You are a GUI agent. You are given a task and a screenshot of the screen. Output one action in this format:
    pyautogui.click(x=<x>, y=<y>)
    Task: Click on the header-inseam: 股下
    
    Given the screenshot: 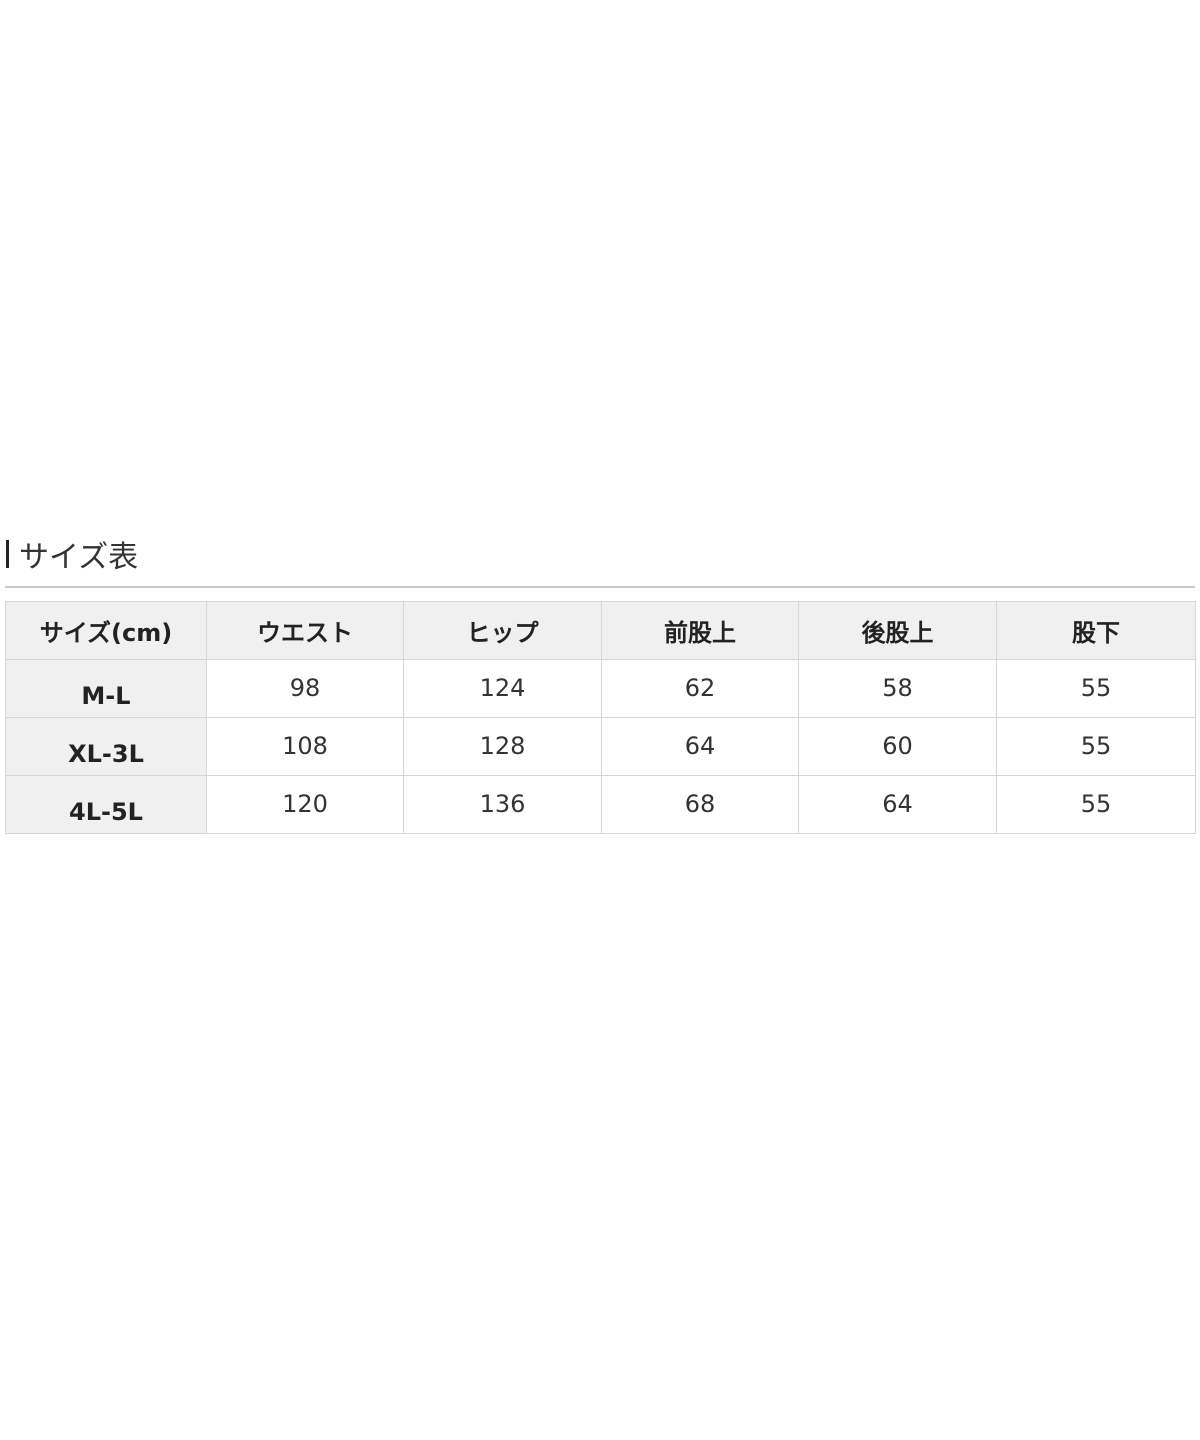 What is the action you would take?
    pyautogui.click(x=1096, y=630)
    